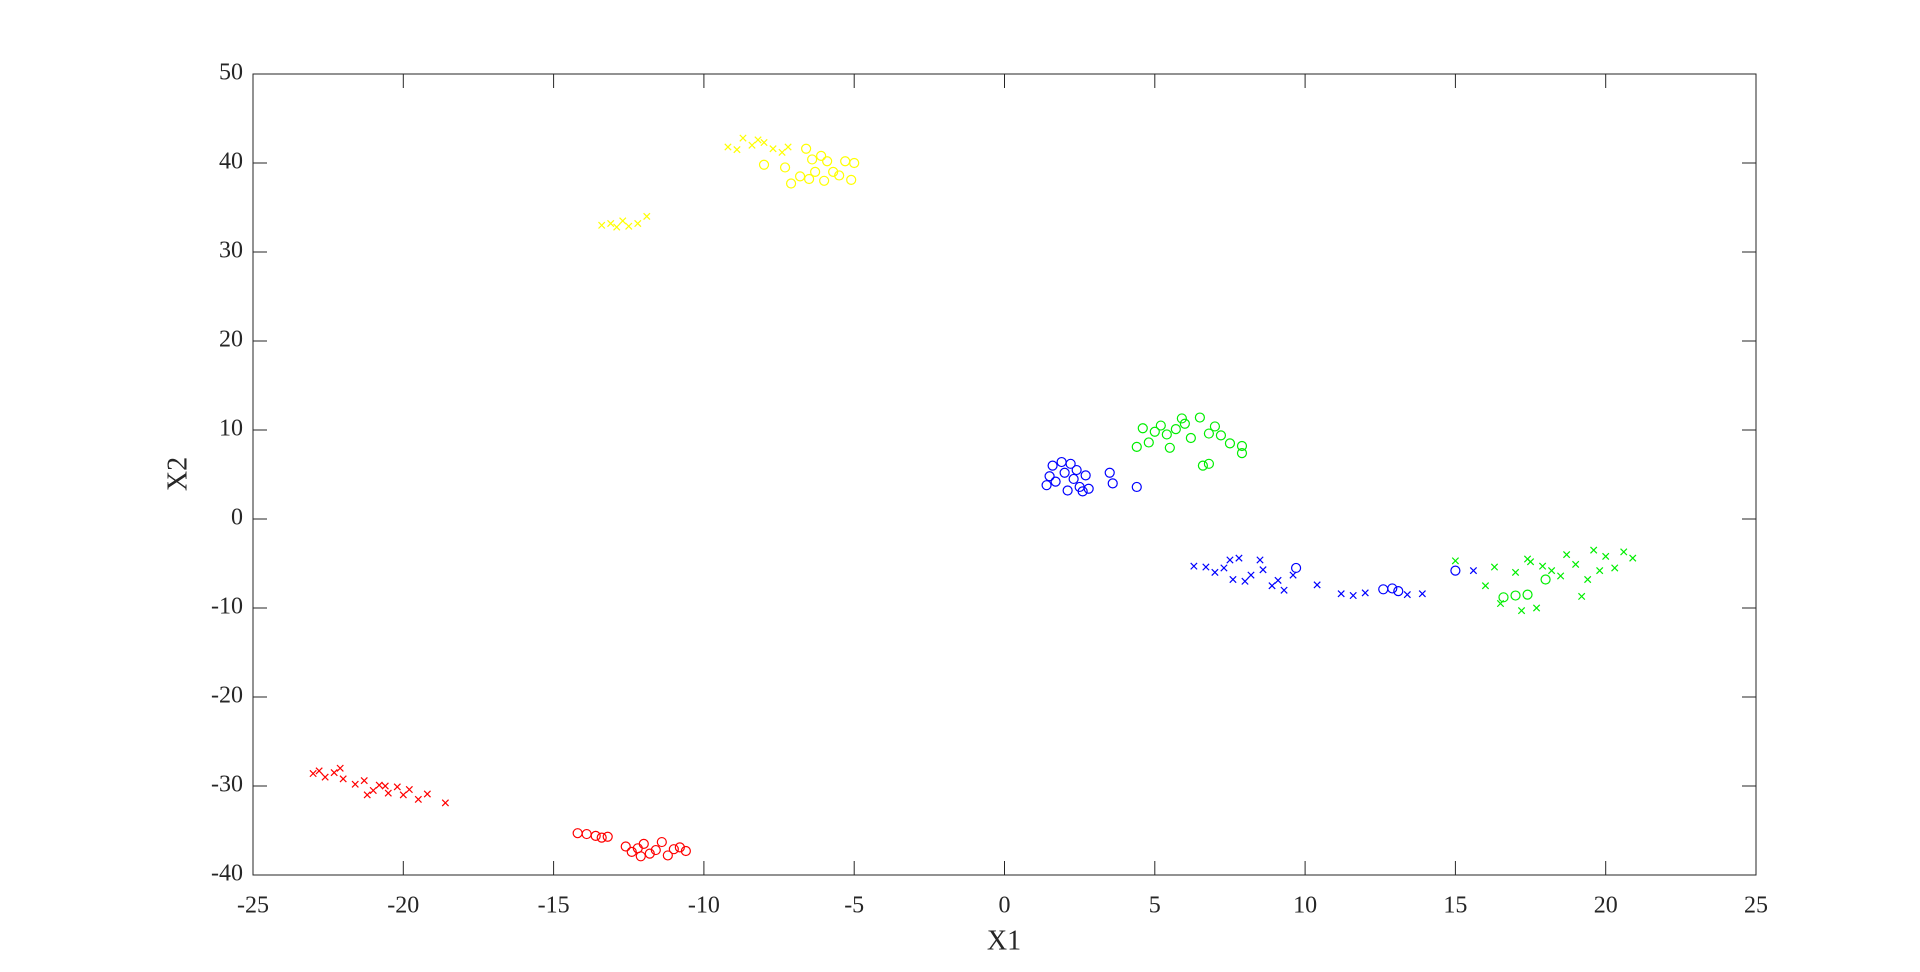 The image size is (1920, 972). What do you see at coordinates (1455, 906) in the screenshot?
I see `x-tick-label: 15` at bounding box center [1455, 906].